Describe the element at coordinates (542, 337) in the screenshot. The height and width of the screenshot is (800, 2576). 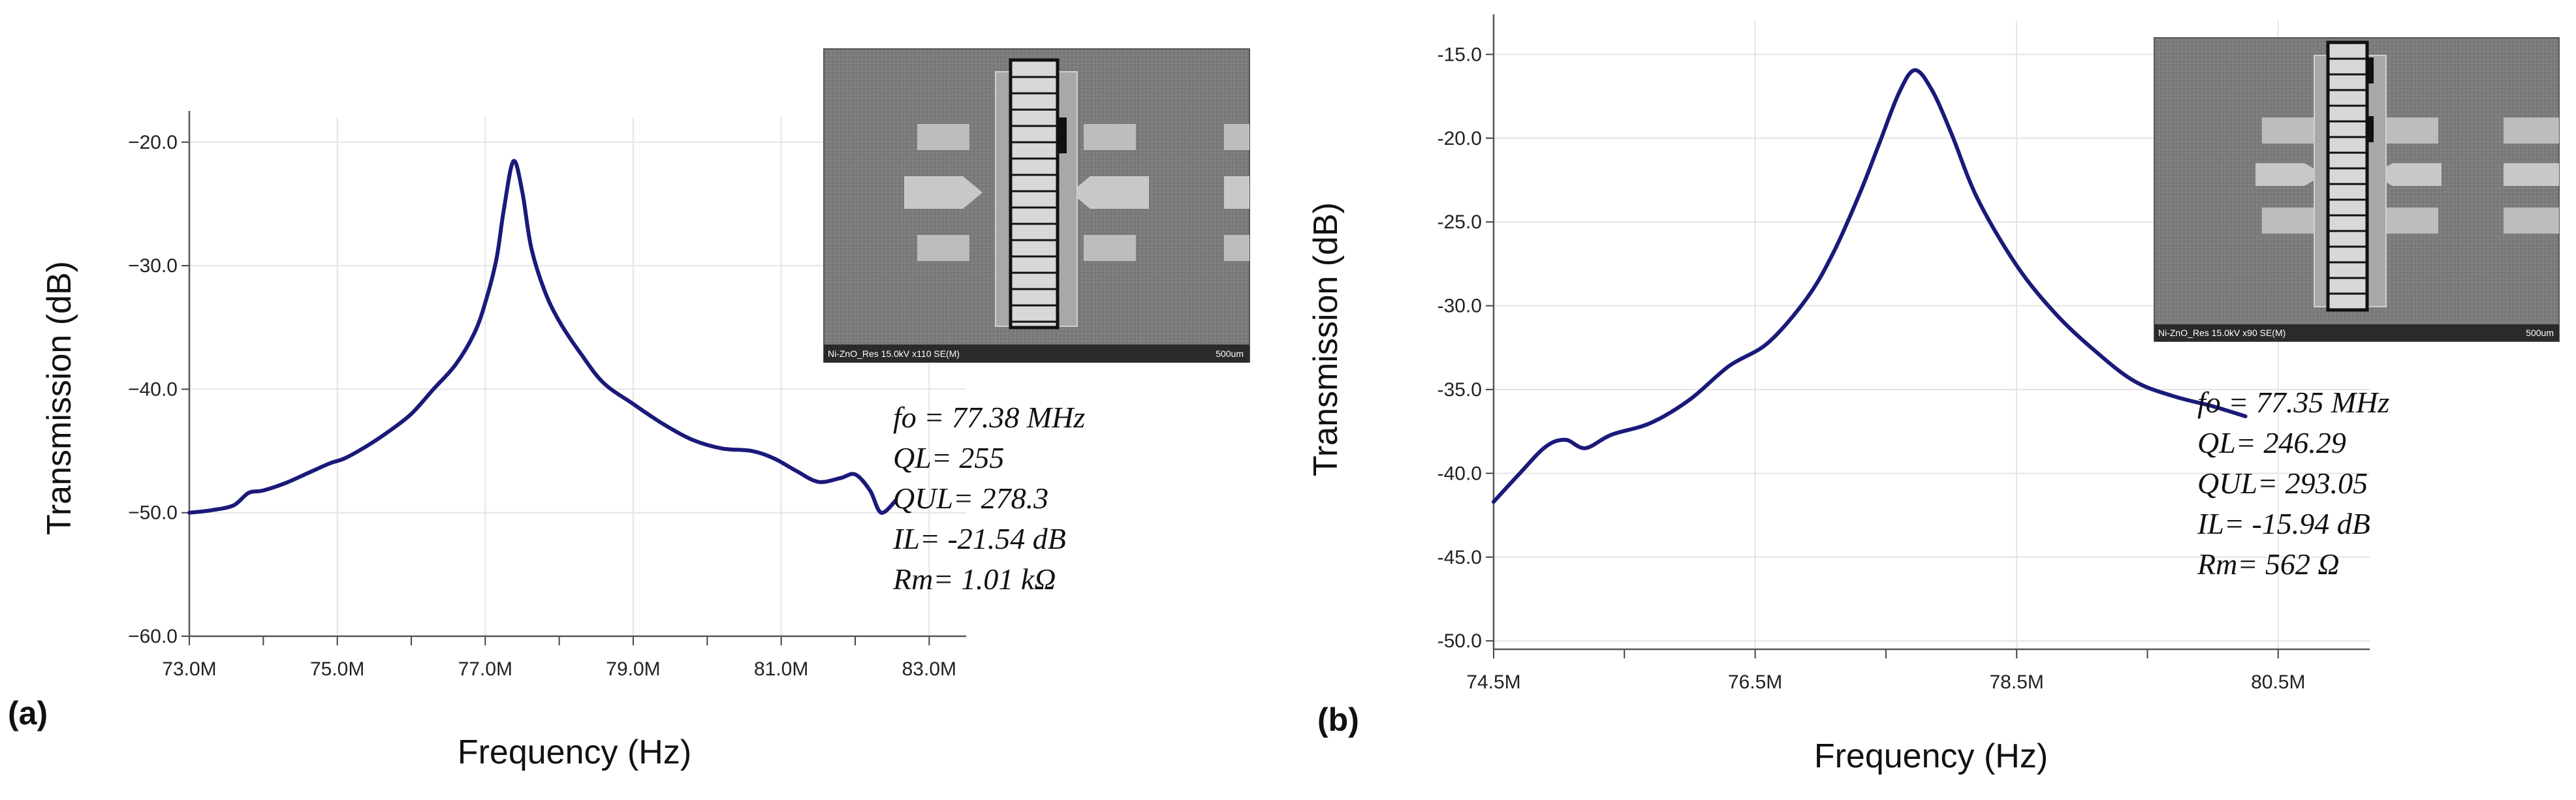
I see `plot-a-series-line` at that location.